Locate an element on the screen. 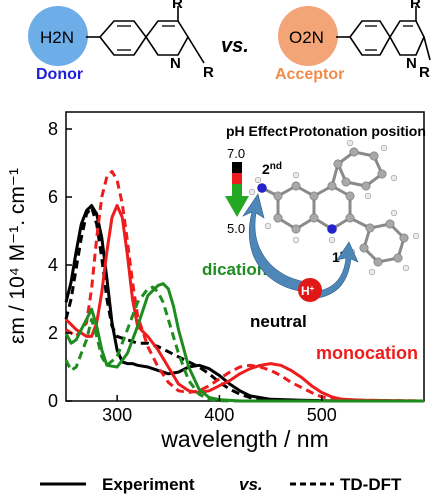 Image resolution: width=434 pixels, height=500 pixels. y-tick-label: 6 is located at coordinates (53, 197).